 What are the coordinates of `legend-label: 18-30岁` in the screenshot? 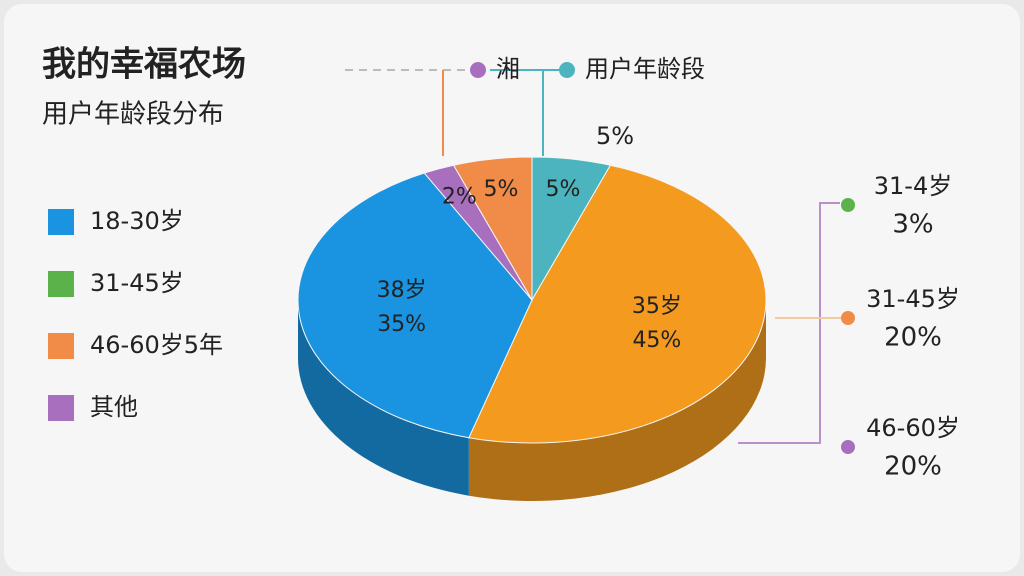 It's located at (137, 221).